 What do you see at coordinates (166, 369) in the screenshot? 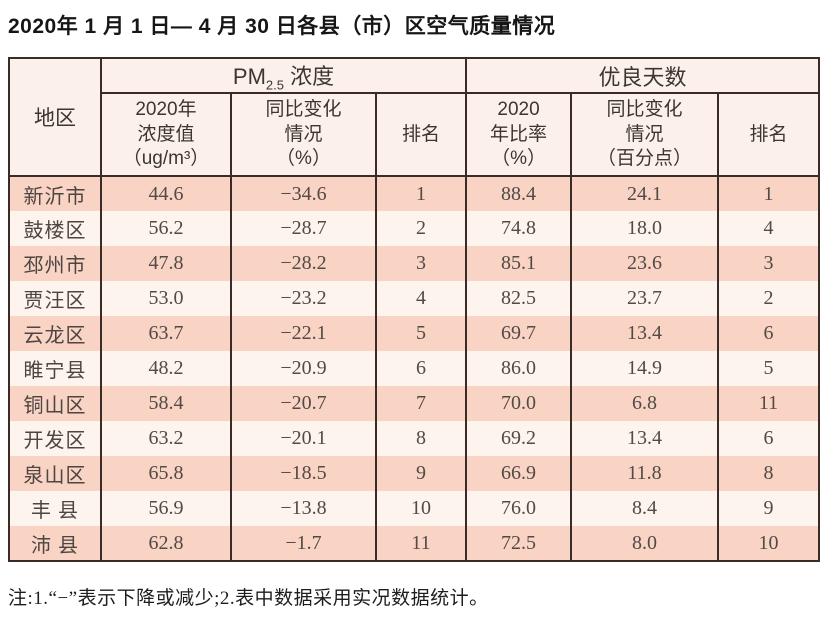
I see `cell-pm-value: 48.2` at bounding box center [166, 369].